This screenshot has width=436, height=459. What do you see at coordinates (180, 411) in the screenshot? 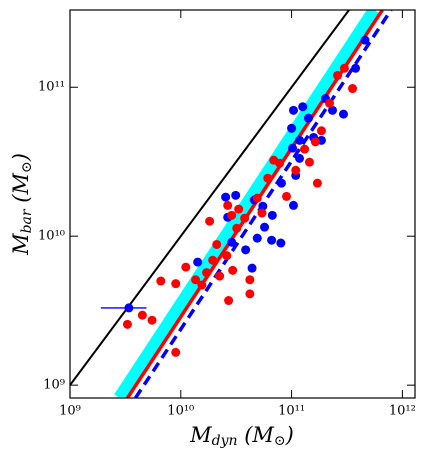
I see `x-tick-label: 10¹⁰` at bounding box center [180, 411].